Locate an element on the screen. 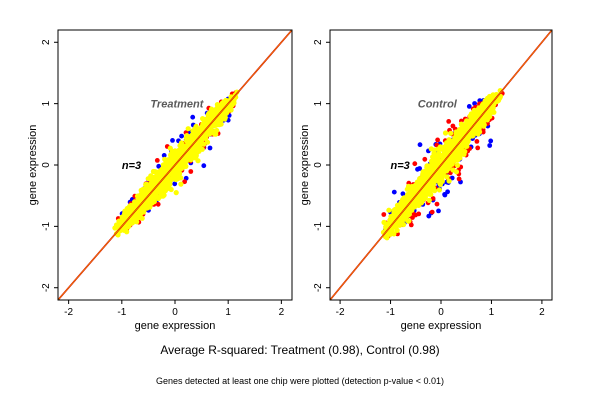  panel-title: Treatment is located at coordinates (177, 105).